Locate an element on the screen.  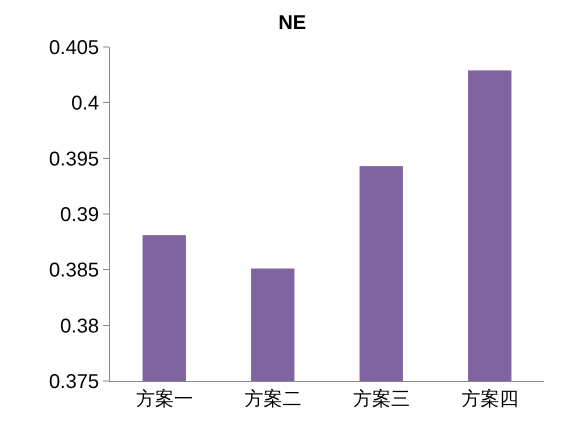
x-tick-label: 方案四 is located at coordinates (489, 399).